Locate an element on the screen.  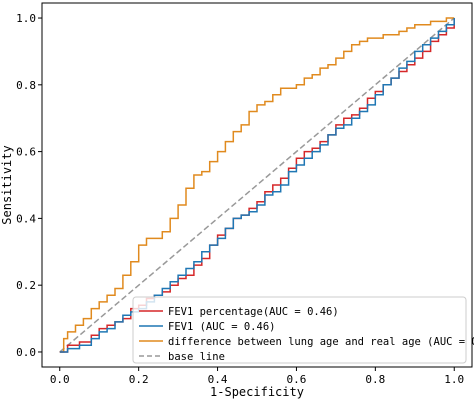
y-axis-label: Sensitivity is located at coordinates (7, 184).